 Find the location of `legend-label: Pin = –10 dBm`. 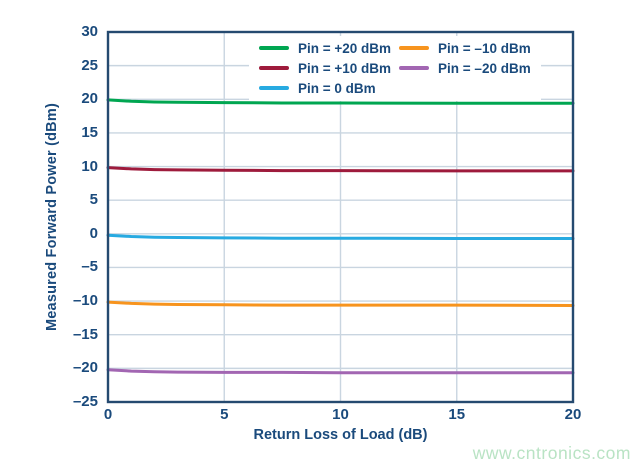

legend-label: Pin = –10 dBm is located at coordinates (484, 48).